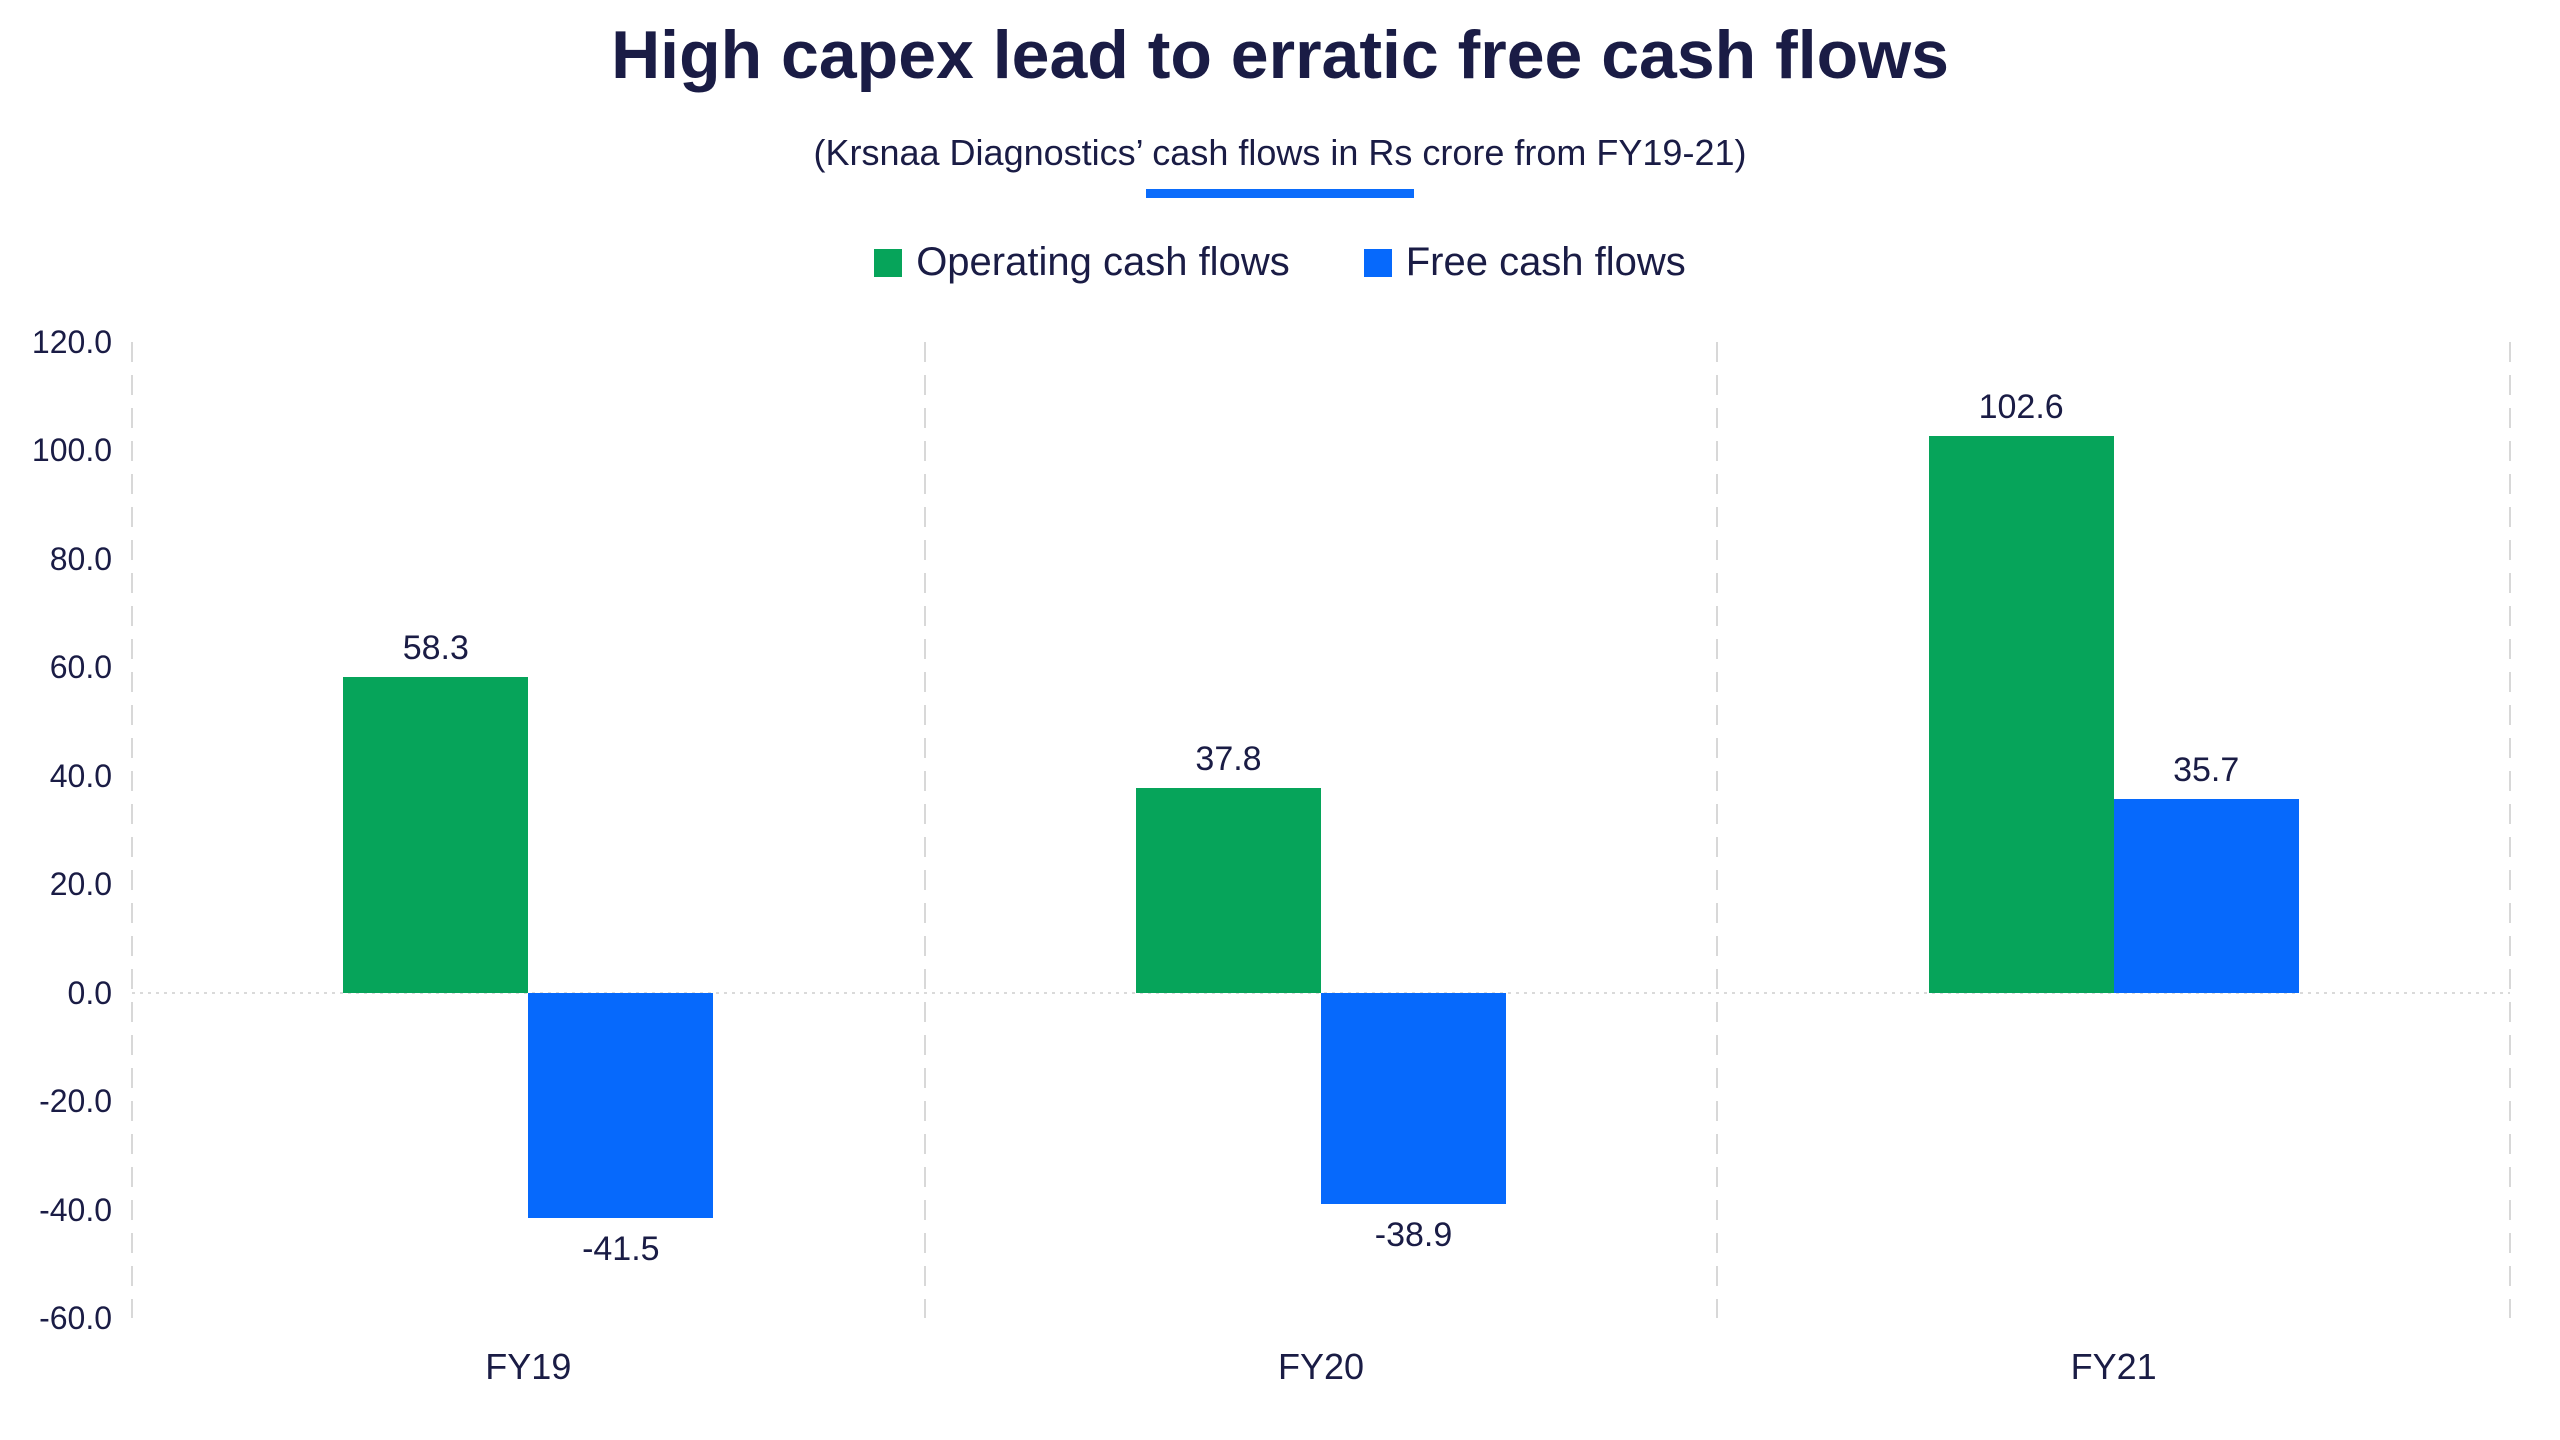 This screenshot has height=1440, width=2560. Describe the element at coordinates (71, 342) in the screenshot. I see `y-axis-tick-label: 120.0` at that location.